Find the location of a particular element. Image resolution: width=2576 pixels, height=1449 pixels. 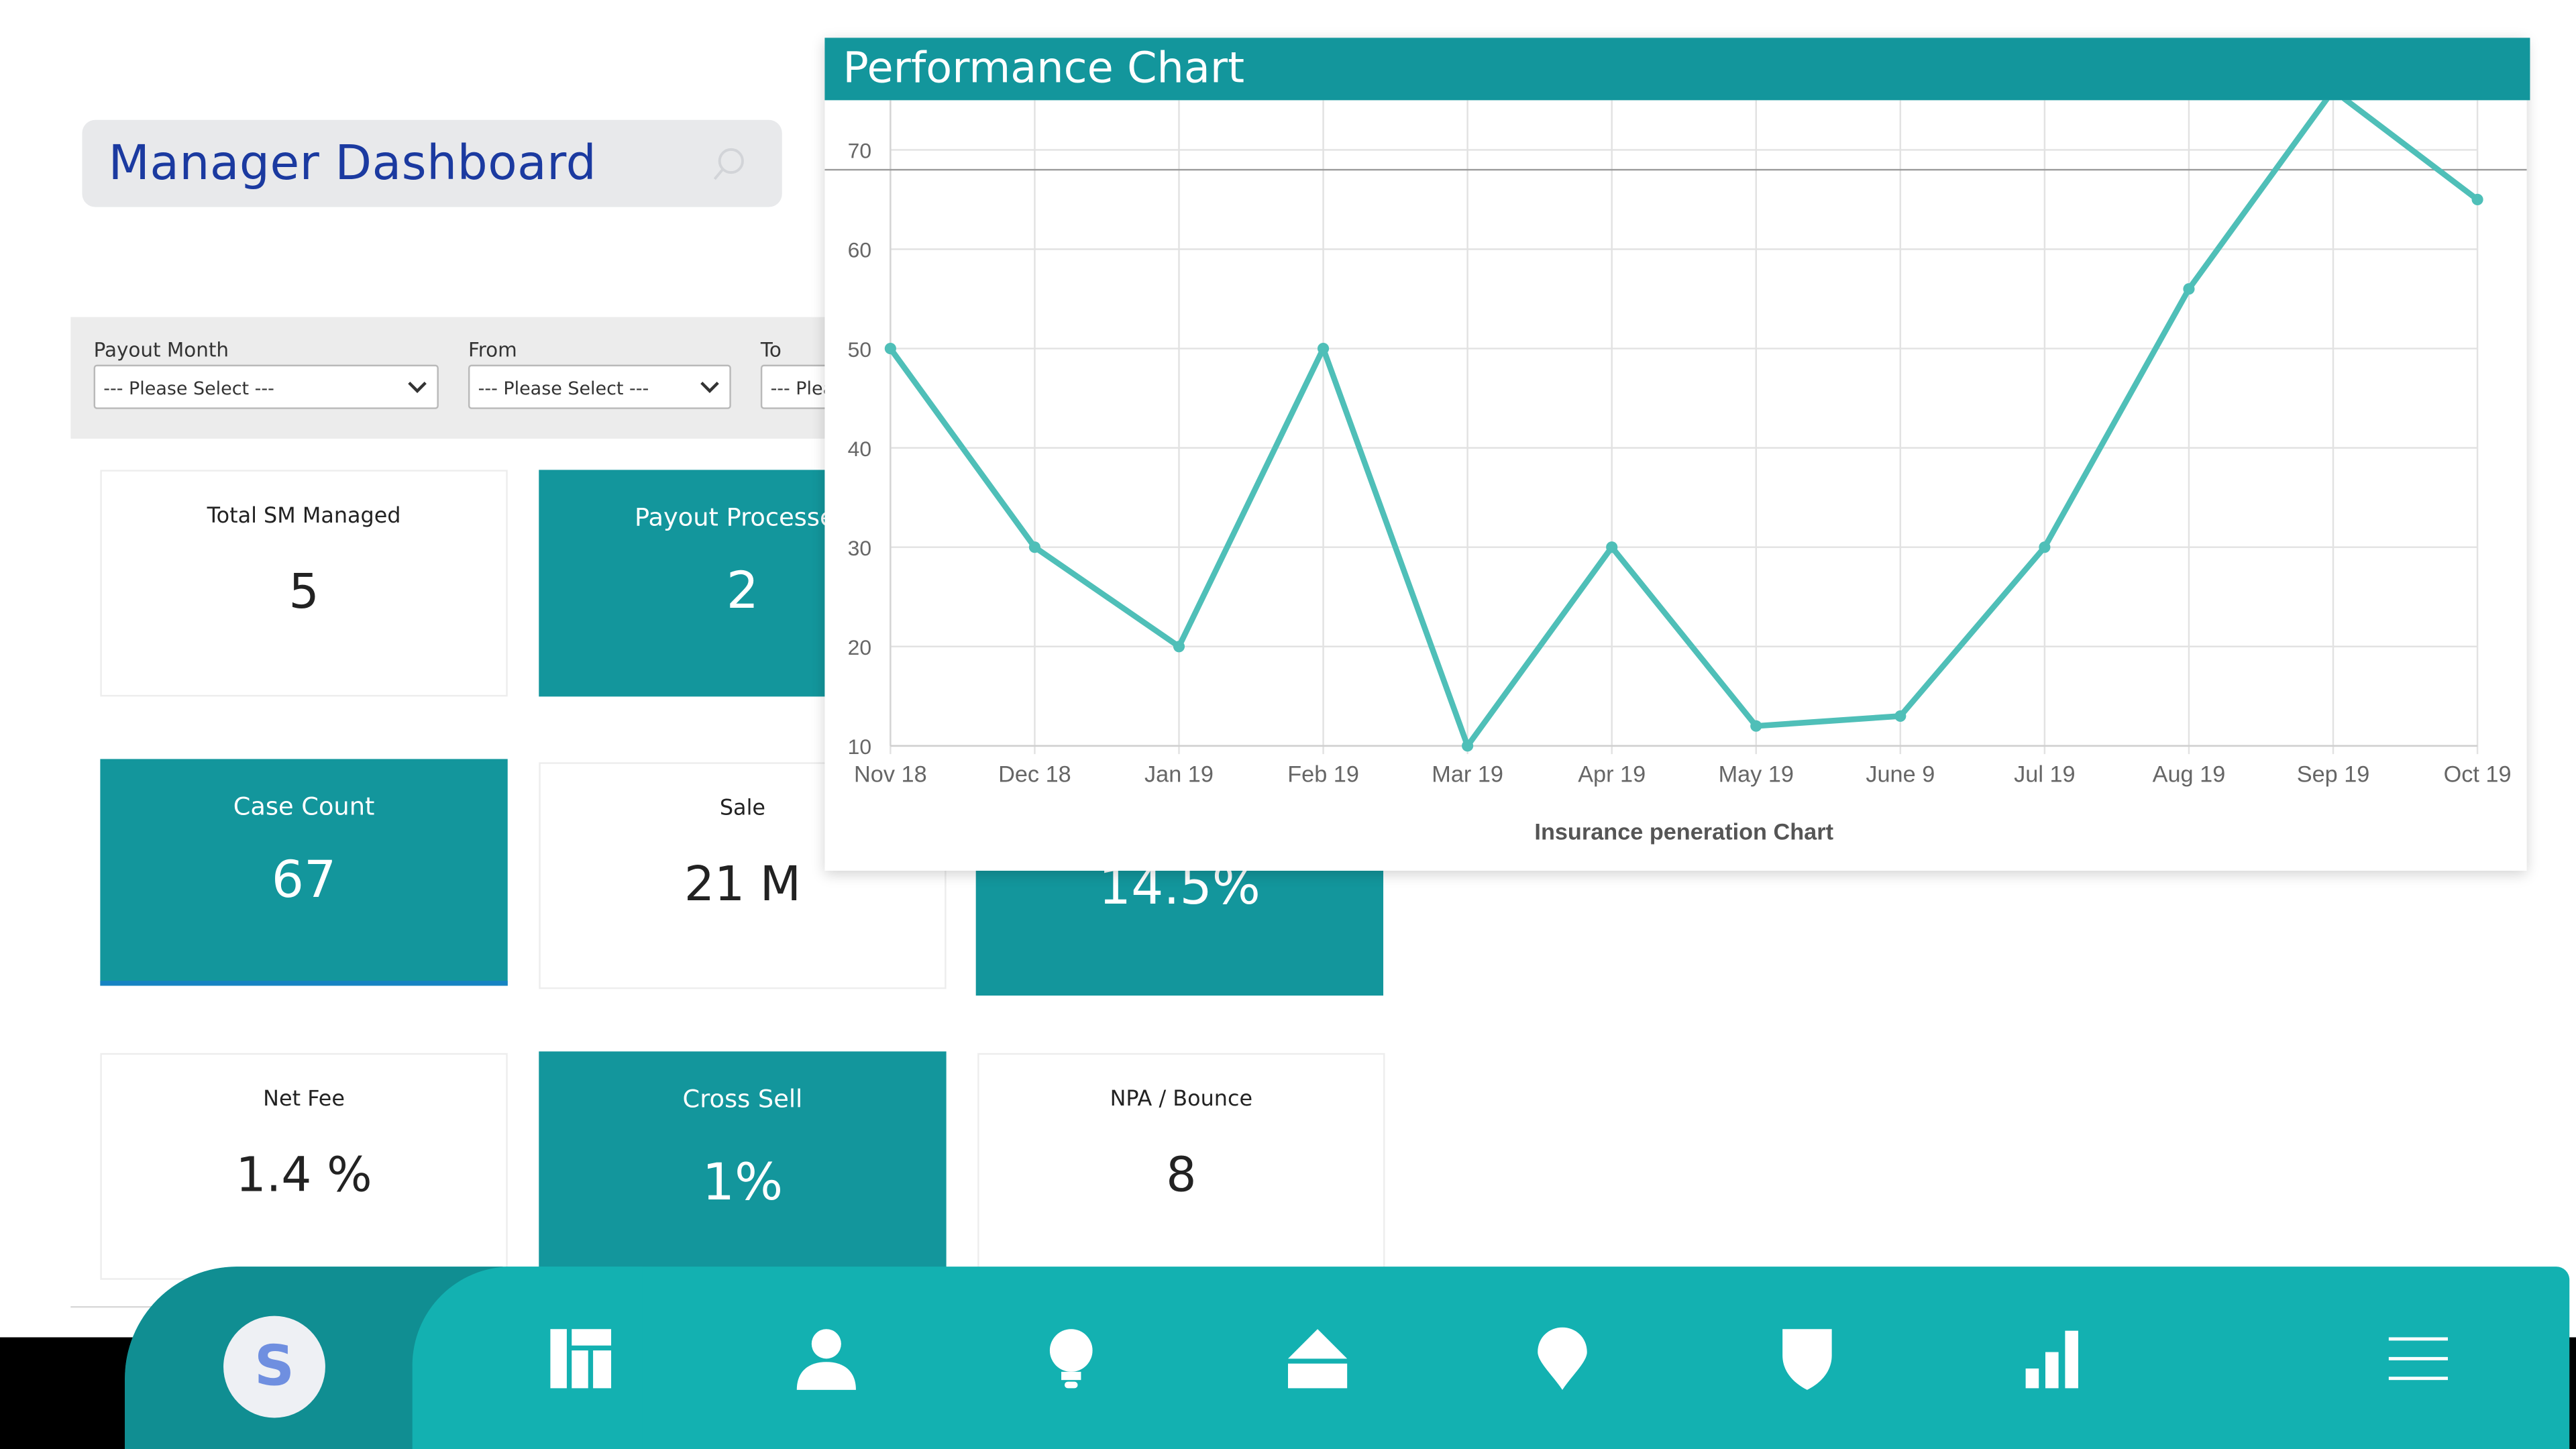

x-tick-label: Jan 19 is located at coordinates (1179, 775).